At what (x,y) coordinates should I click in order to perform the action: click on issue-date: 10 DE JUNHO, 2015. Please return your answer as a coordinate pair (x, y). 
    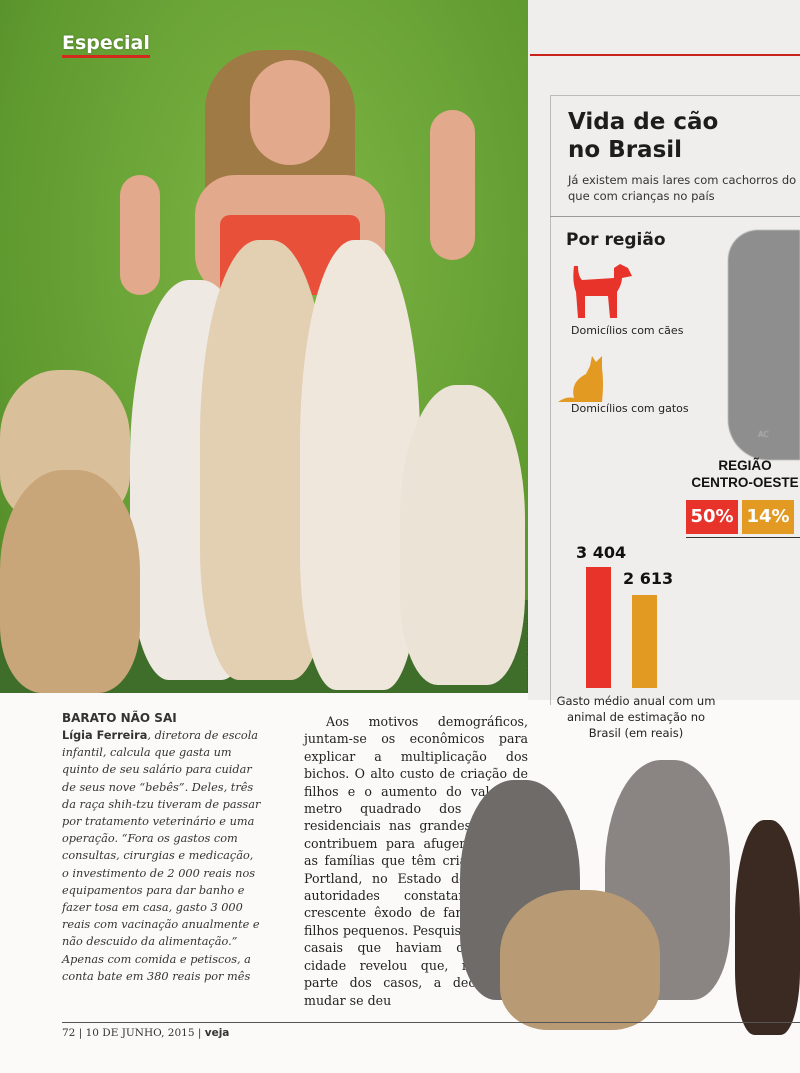
    Looking at the image, I should click on (140, 1033).